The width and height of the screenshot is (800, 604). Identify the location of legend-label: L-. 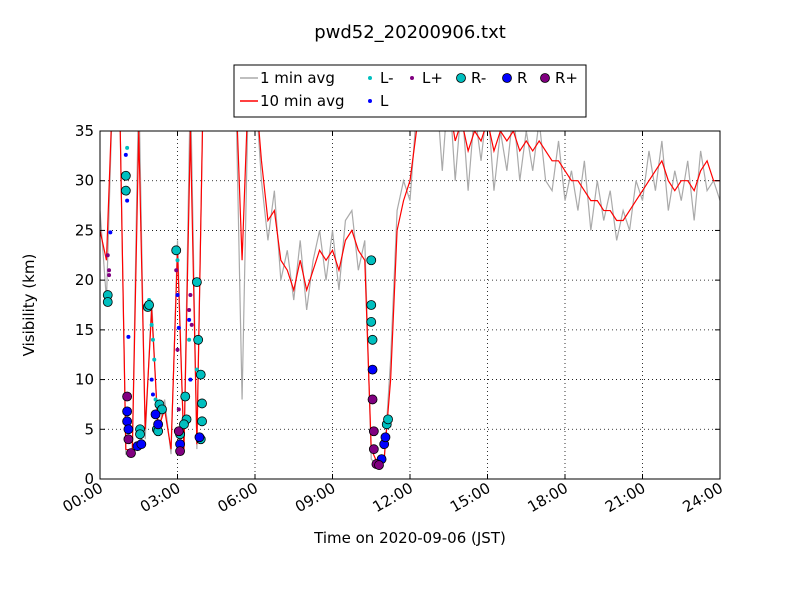
(387, 78).